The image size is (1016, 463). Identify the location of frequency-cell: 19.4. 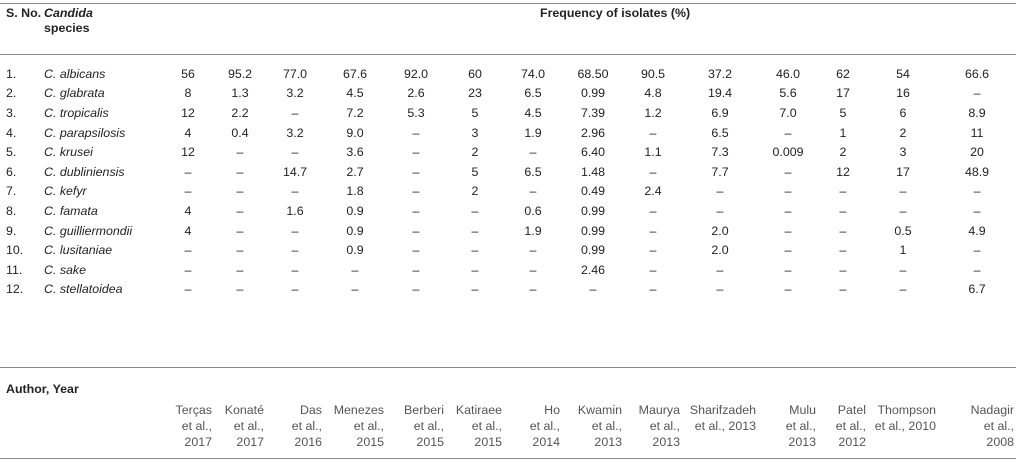
(720, 93).